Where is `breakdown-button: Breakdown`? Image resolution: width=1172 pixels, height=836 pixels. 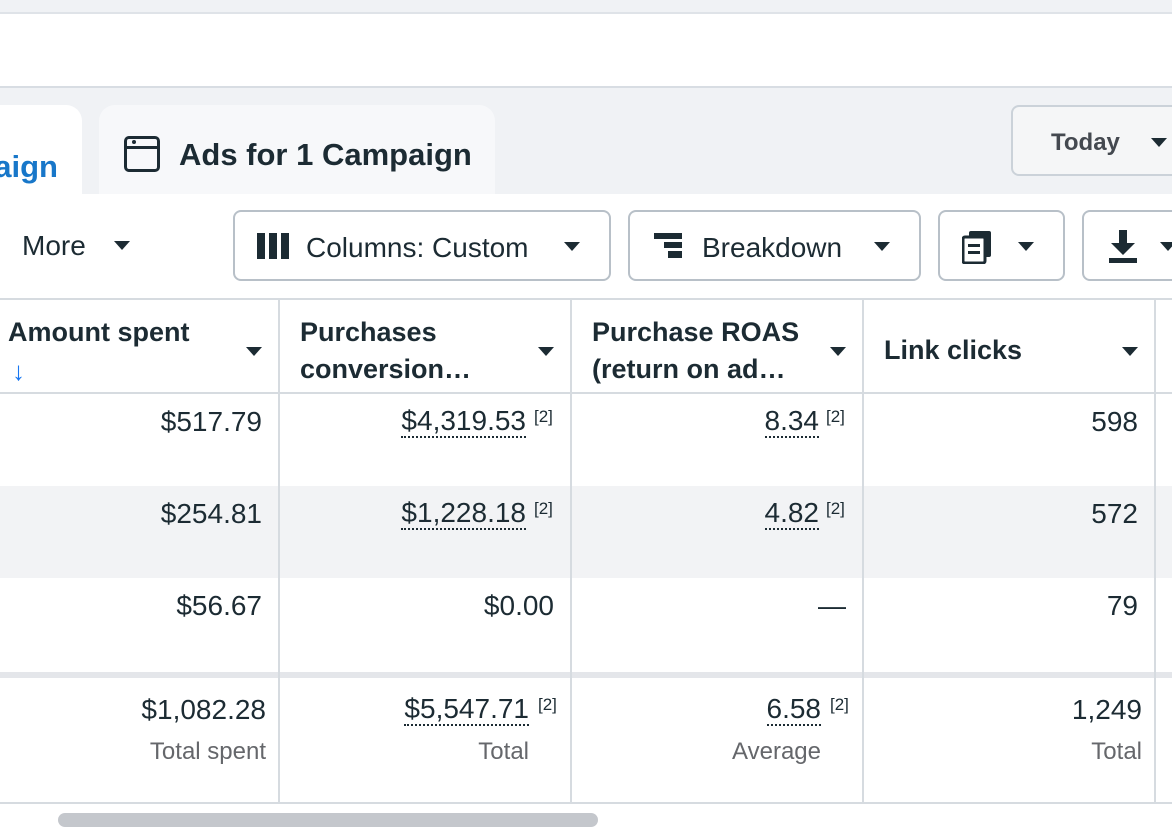
breakdown-button: Breakdown is located at coordinates (774, 245).